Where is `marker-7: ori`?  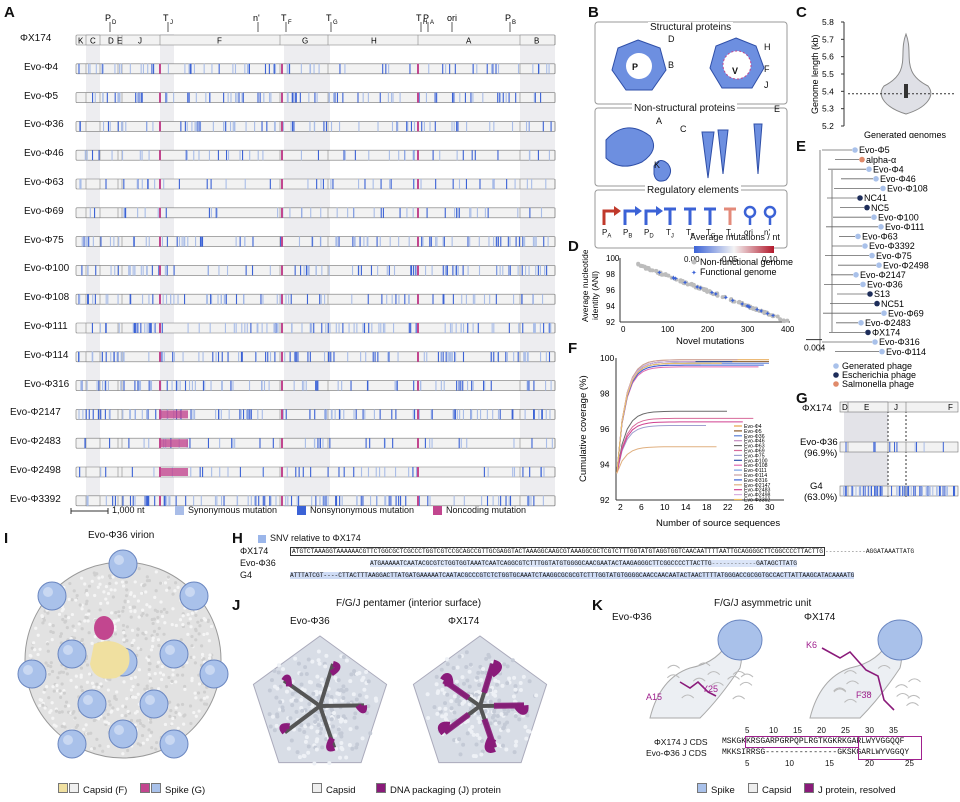 marker-7: ori is located at coordinates (452, 22).